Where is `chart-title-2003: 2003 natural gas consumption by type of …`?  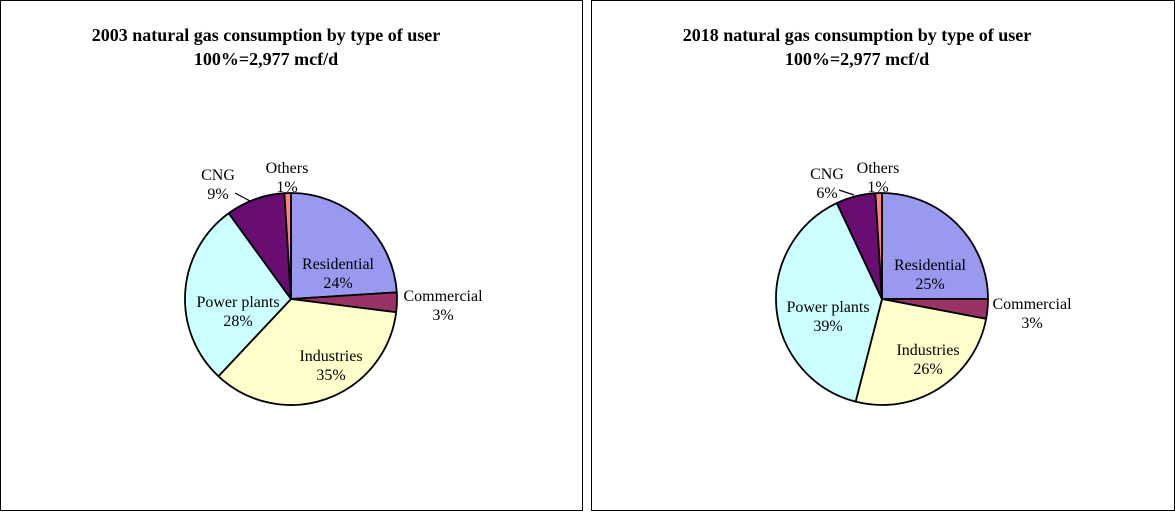
chart-title-2003: 2003 natural gas consumption by type of … is located at coordinates (266, 47).